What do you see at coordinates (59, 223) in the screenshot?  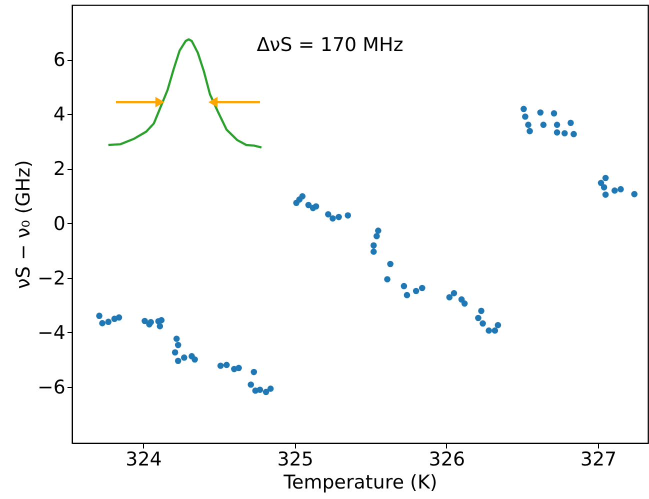 I see `y-tick-label: 0` at bounding box center [59, 223].